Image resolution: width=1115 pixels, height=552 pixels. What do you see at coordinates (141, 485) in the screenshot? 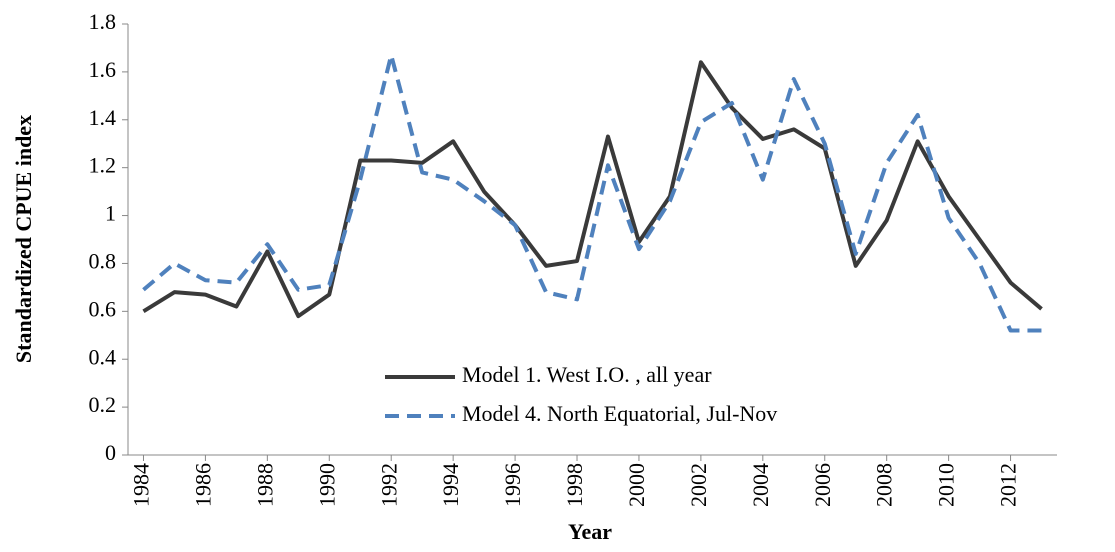
I see `x-tick-label: 1984` at bounding box center [141, 485].